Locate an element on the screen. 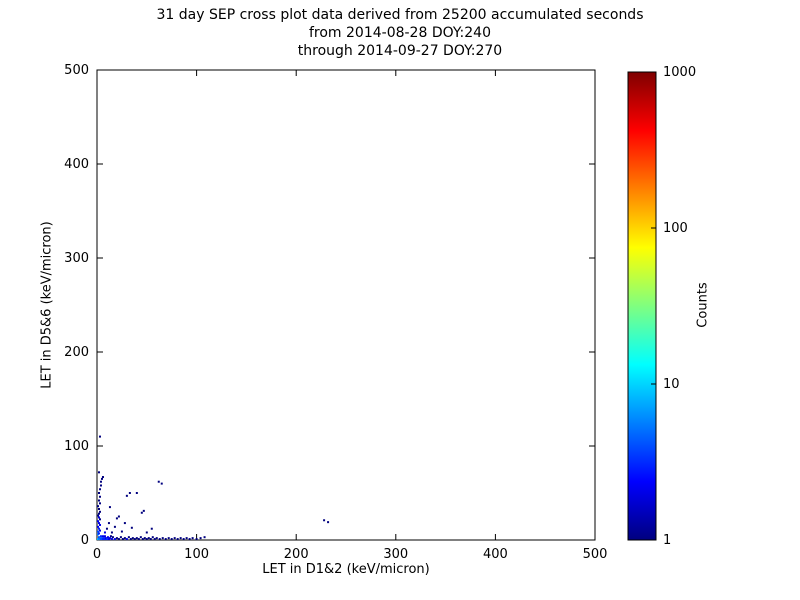 The width and height of the screenshot is (800, 600). colorbar-tick-label: 1000 is located at coordinates (679, 72).